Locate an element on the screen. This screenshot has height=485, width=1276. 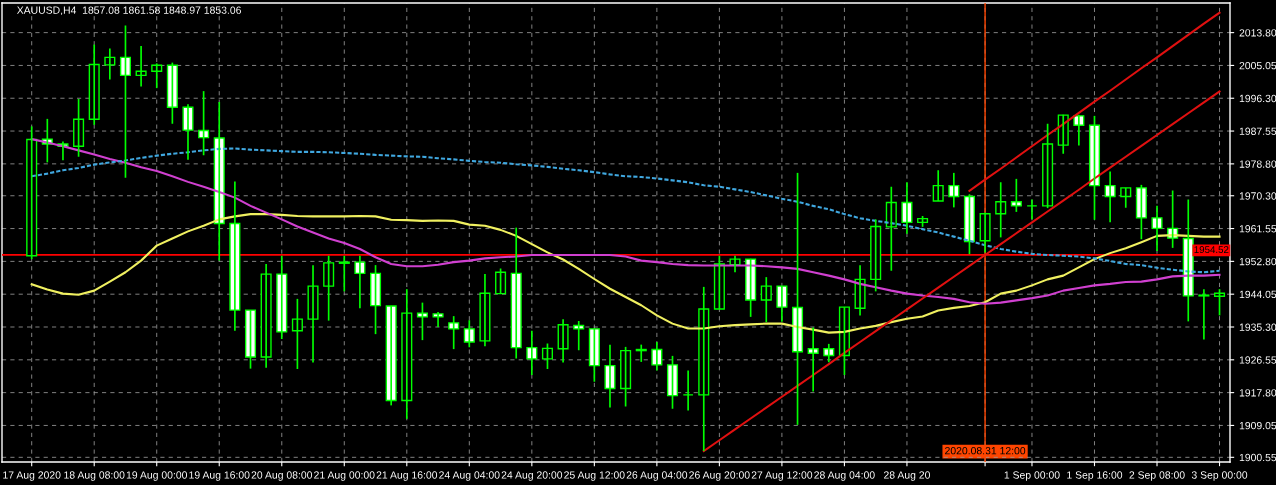
chart-title: XAUUSD,H4 1857.08 1861.58 1848.97 1853.06 is located at coordinates (128, 11).